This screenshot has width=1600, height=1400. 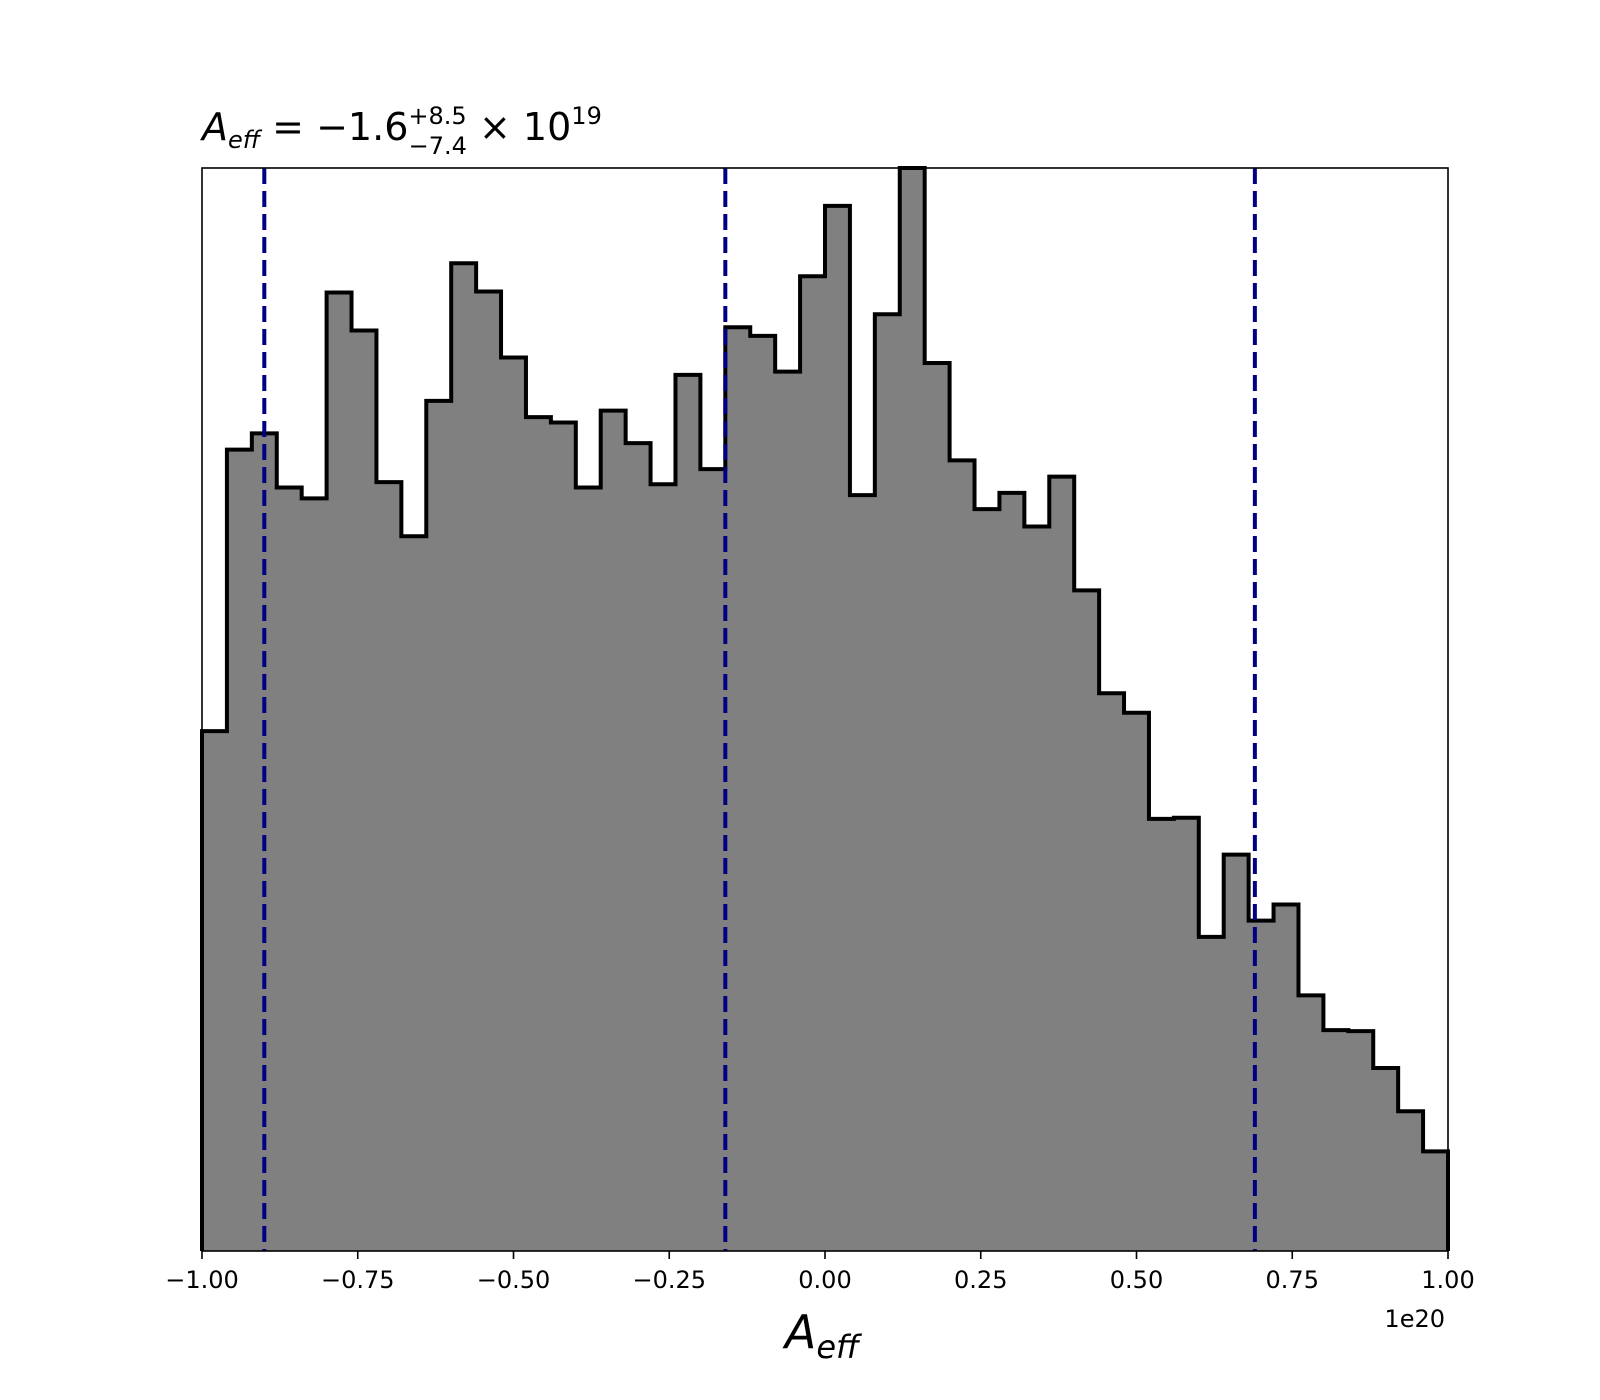 I want to click on title-lower-error: −7.4, so click(x=438, y=146).